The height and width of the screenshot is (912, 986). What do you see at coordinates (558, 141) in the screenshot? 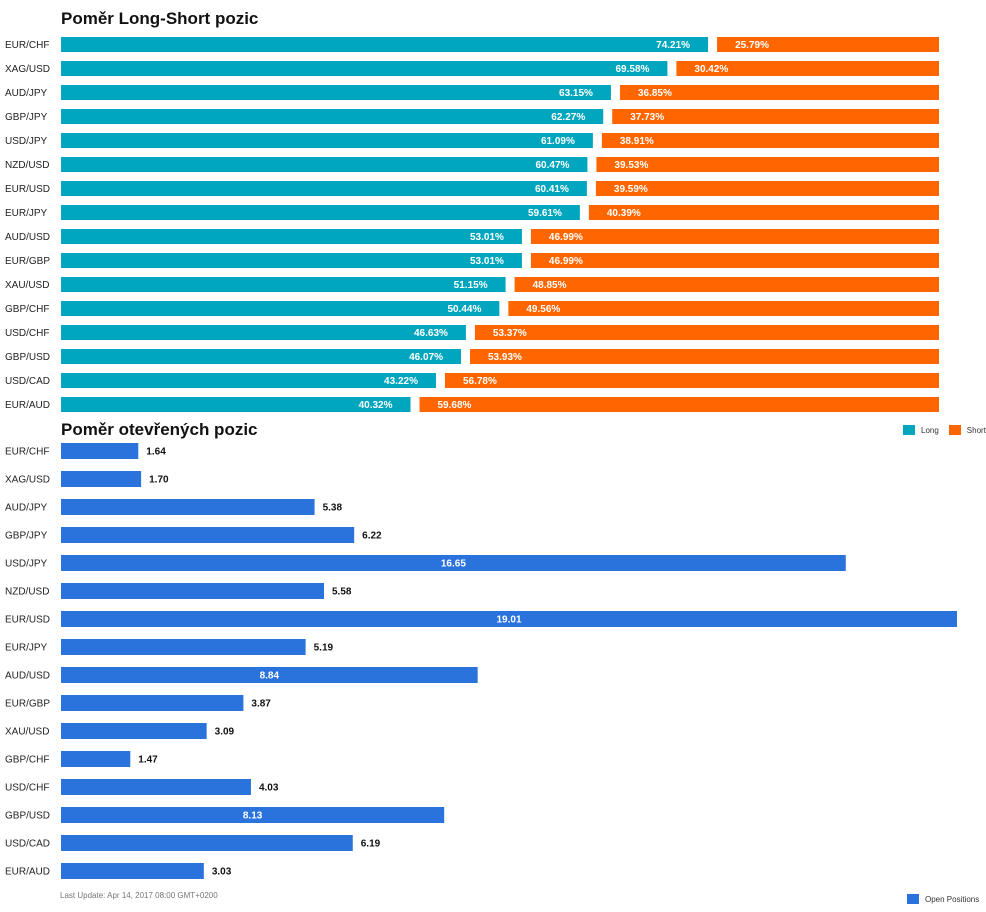
I see `long-value-label: 61.09%` at bounding box center [558, 141].